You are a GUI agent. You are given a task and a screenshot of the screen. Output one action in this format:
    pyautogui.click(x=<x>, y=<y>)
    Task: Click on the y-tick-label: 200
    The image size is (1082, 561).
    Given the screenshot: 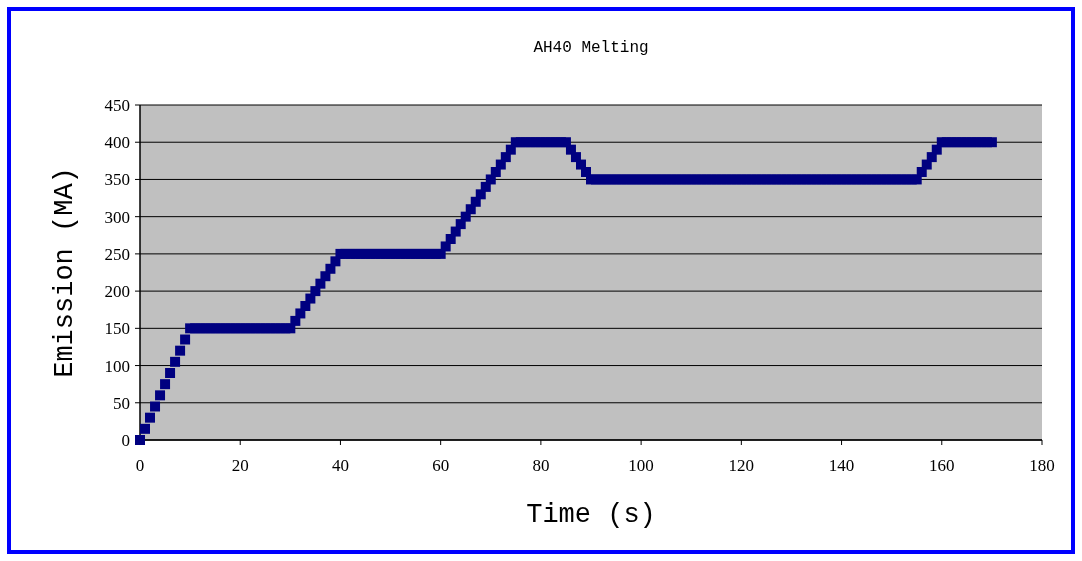 What is the action you would take?
    pyautogui.click(x=117, y=292)
    